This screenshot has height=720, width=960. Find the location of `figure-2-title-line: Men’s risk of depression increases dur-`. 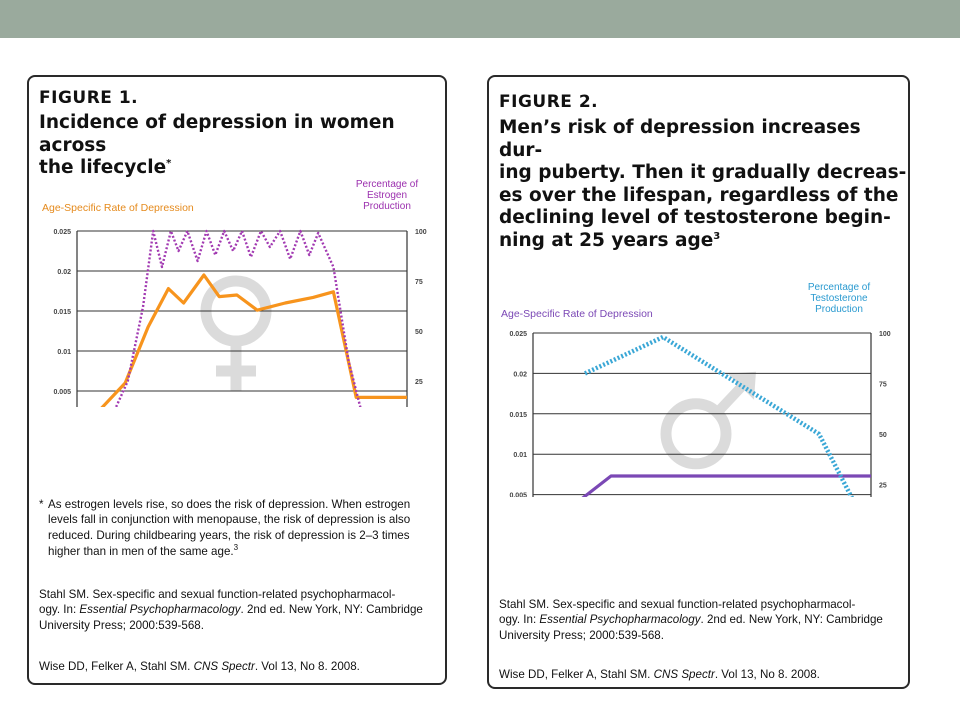

figure-2-title-line: Men’s risk of depression increases dur- is located at coordinates (680, 139).